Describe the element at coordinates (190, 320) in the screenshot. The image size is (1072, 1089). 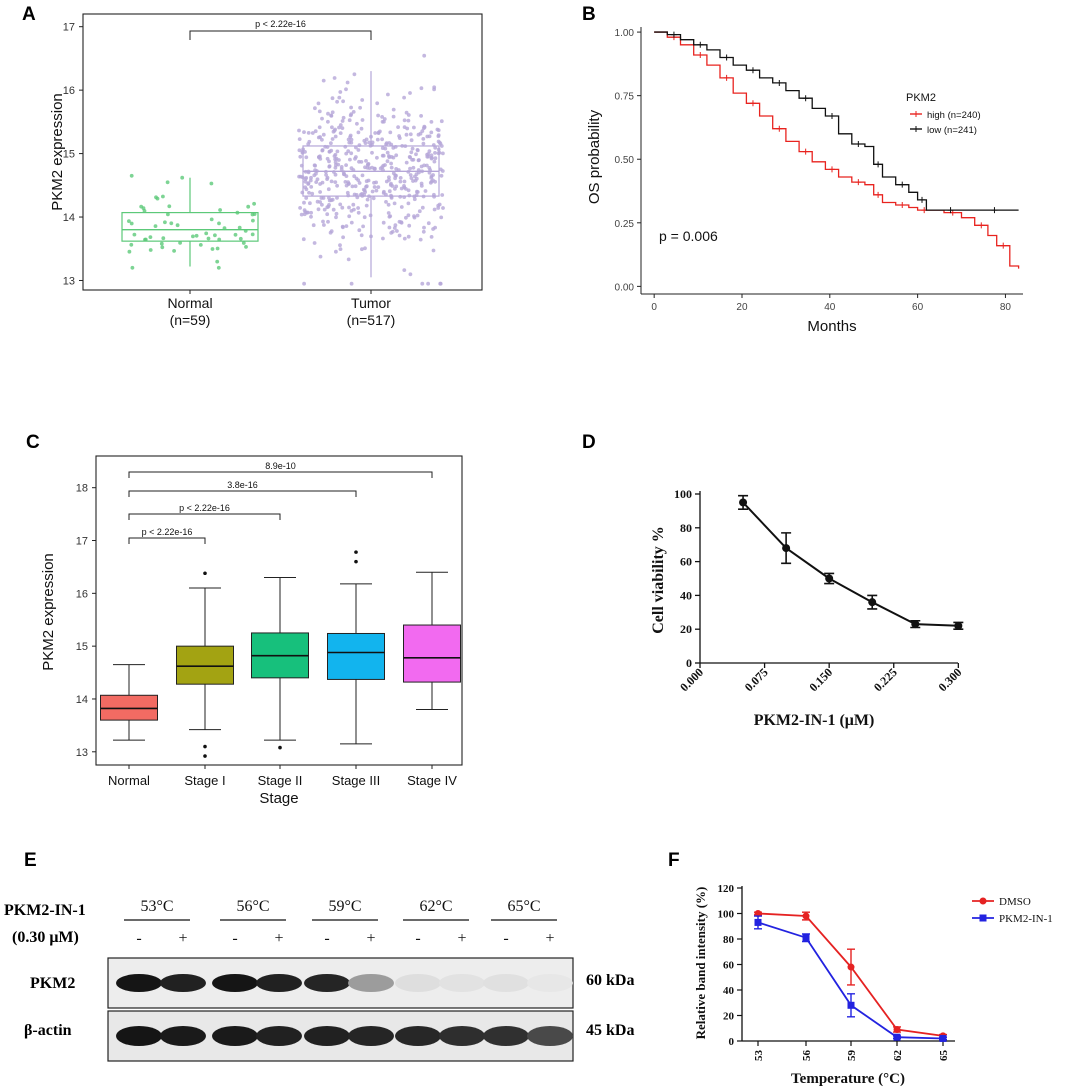
I see `x-tick-count: (n=59)` at that location.